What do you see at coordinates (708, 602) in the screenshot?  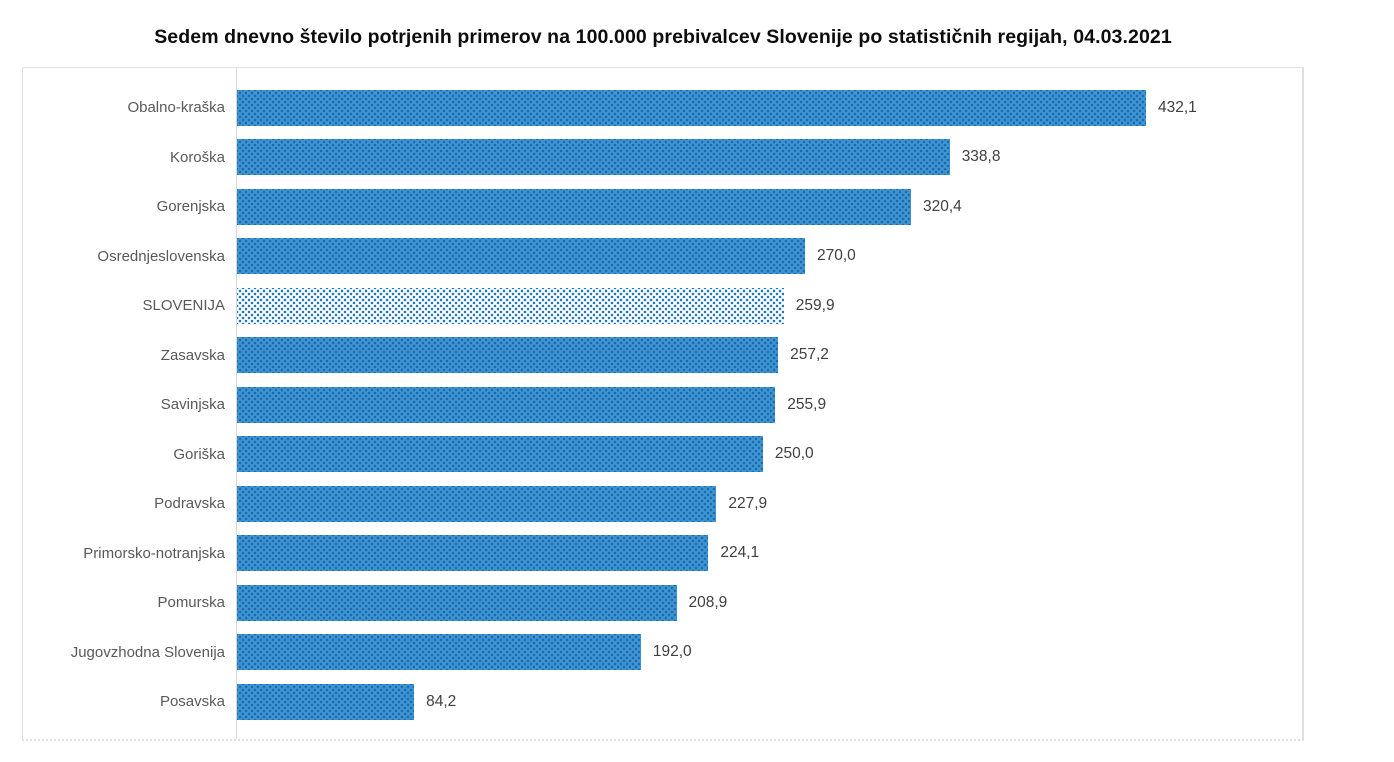 I see `value-label: 208,9` at bounding box center [708, 602].